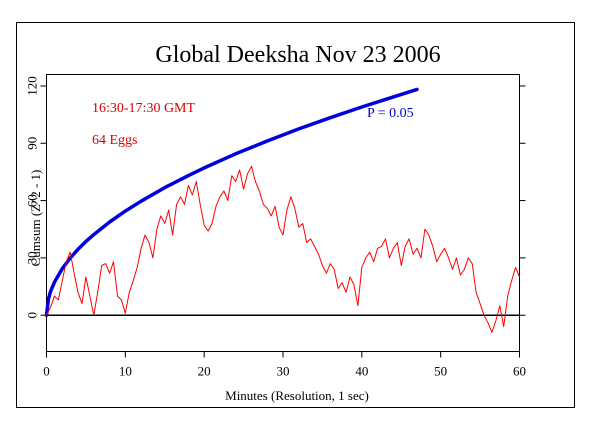 The width and height of the screenshot is (596, 427). Describe the element at coordinates (32, 315) in the screenshot. I see `y-tick-label: 0` at that location.